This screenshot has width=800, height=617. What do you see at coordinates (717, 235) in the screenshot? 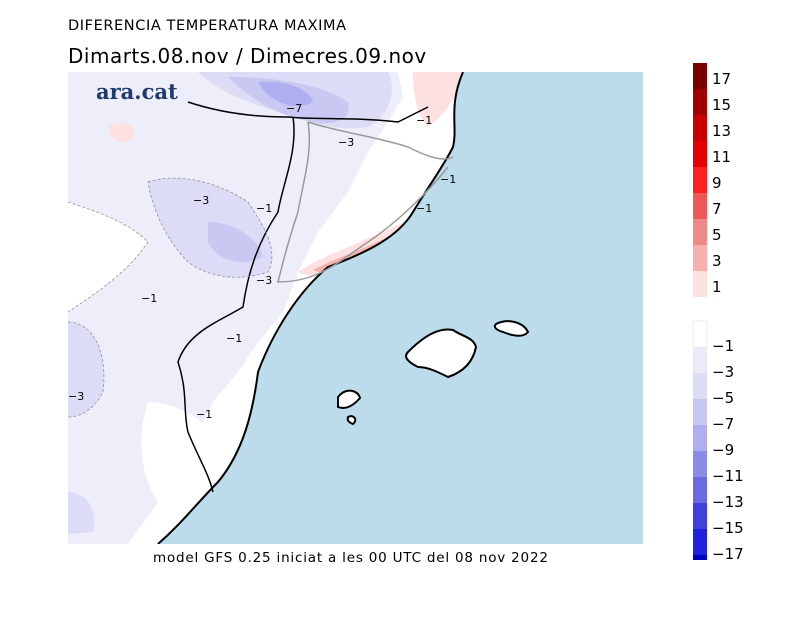
I see `legend-label: 5` at bounding box center [717, 235].